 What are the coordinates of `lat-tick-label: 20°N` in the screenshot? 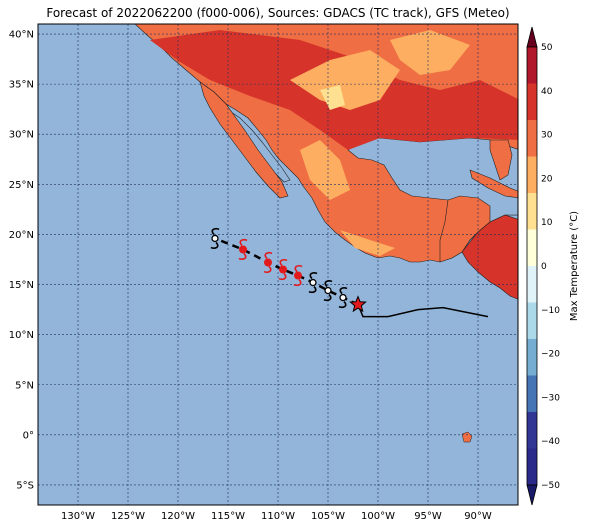 It's located at (21, 235).